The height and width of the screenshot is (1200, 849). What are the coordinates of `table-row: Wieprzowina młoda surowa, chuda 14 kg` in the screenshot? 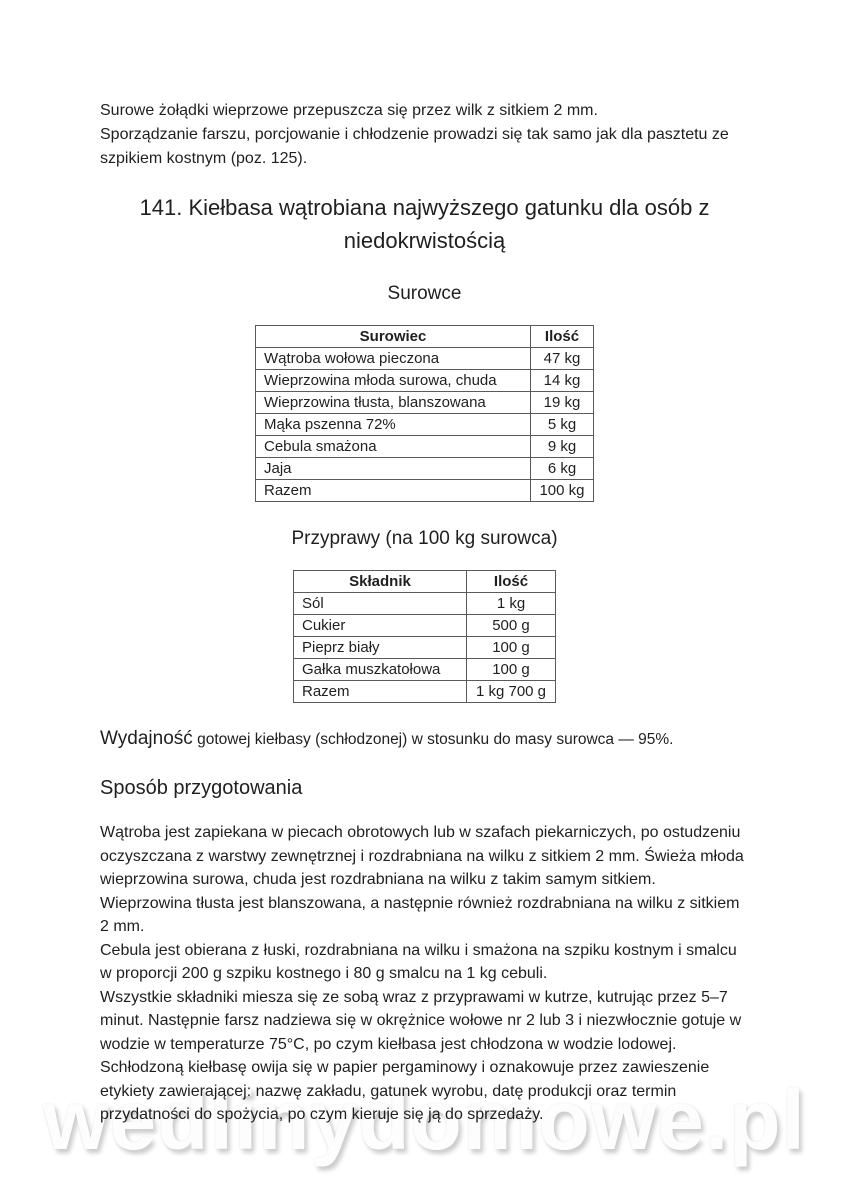 It's located at (424, 380).